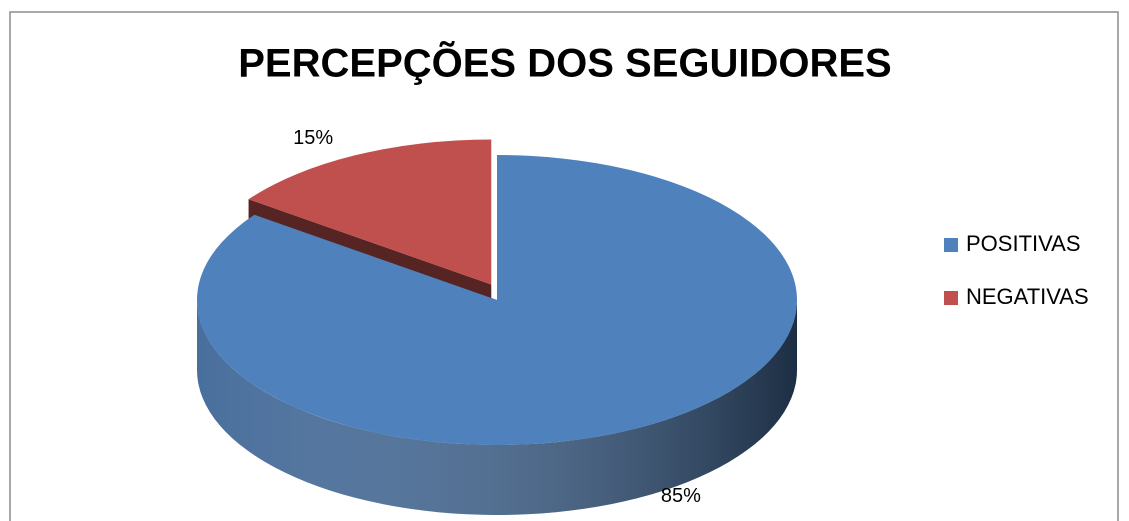 Image resolution: width=1129 pixels, height=521 pixels. Describe the element at coordinates (564, 63) in the screenshot. I see `chart-title: PERCEPÇÕES DOS SEGUIDORES` at that location.